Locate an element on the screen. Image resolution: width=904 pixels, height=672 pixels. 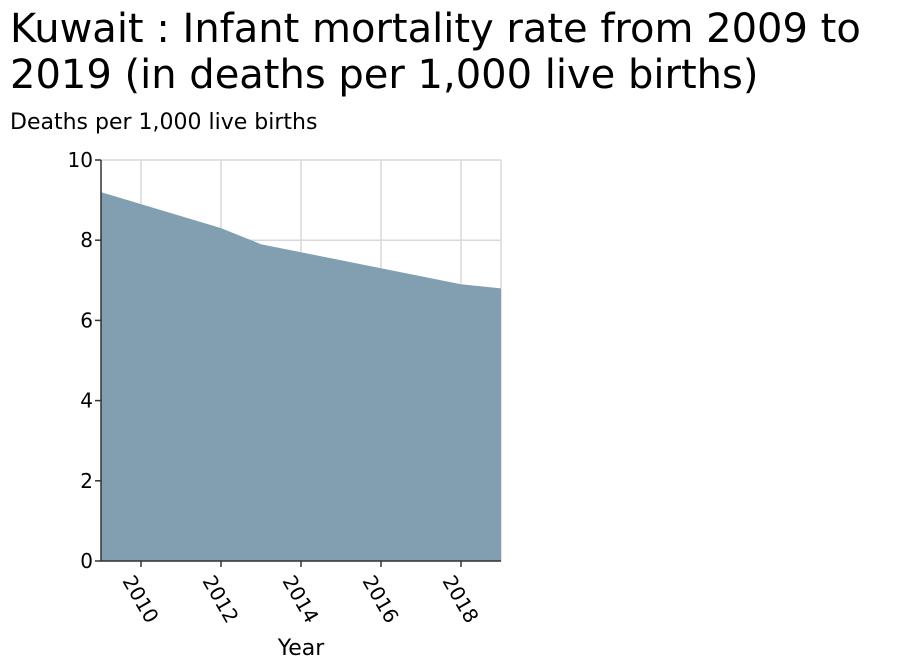
y-tick-label: 0 is located at coordinates (86, 561).